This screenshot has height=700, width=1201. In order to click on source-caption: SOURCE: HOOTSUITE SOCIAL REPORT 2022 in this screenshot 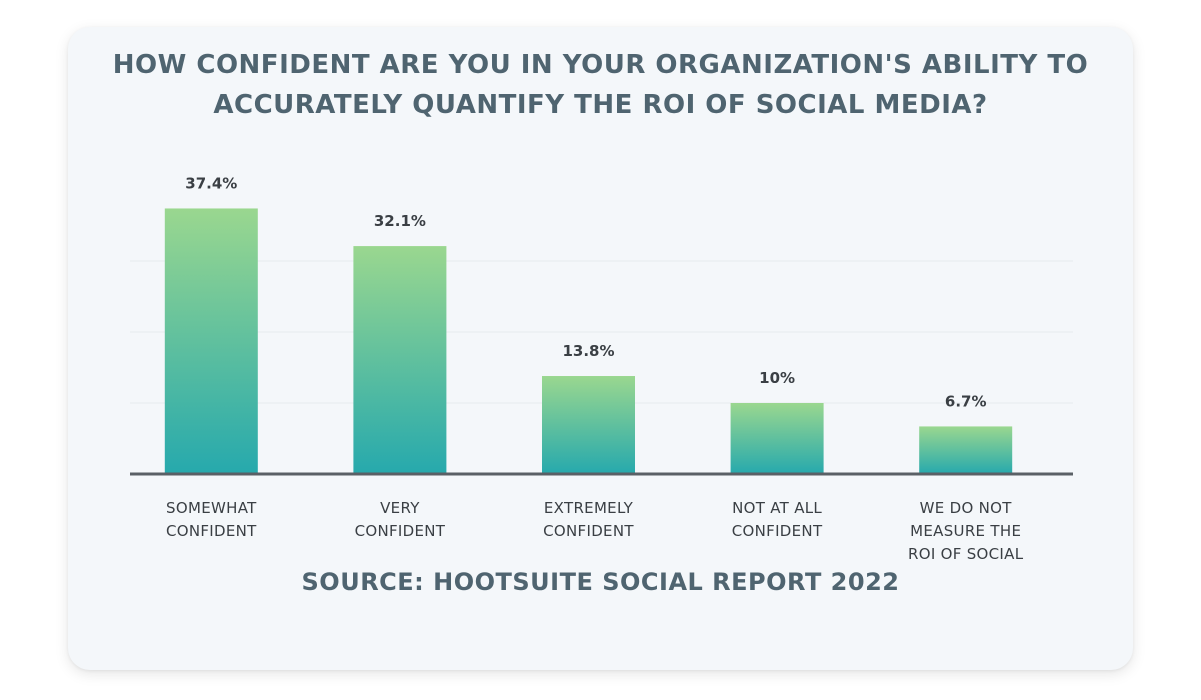, I will do `click(600, 582)`.